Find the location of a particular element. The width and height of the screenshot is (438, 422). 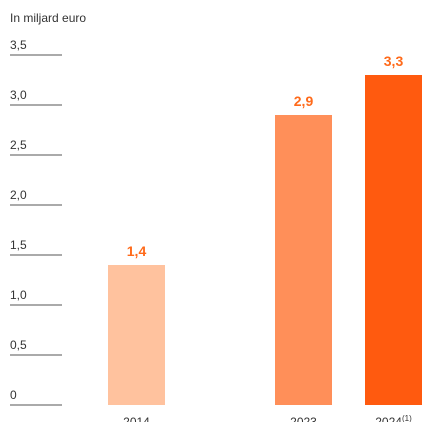

y-tick-label: 2,0 is located at coordinates (18, 195).